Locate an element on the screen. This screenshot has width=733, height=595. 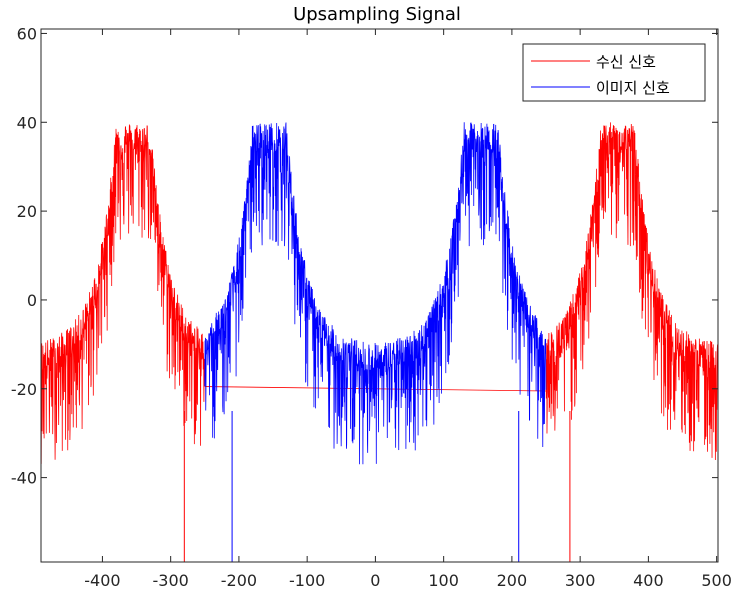
y-tick-label: -40 is located at coordinates (24, 478).